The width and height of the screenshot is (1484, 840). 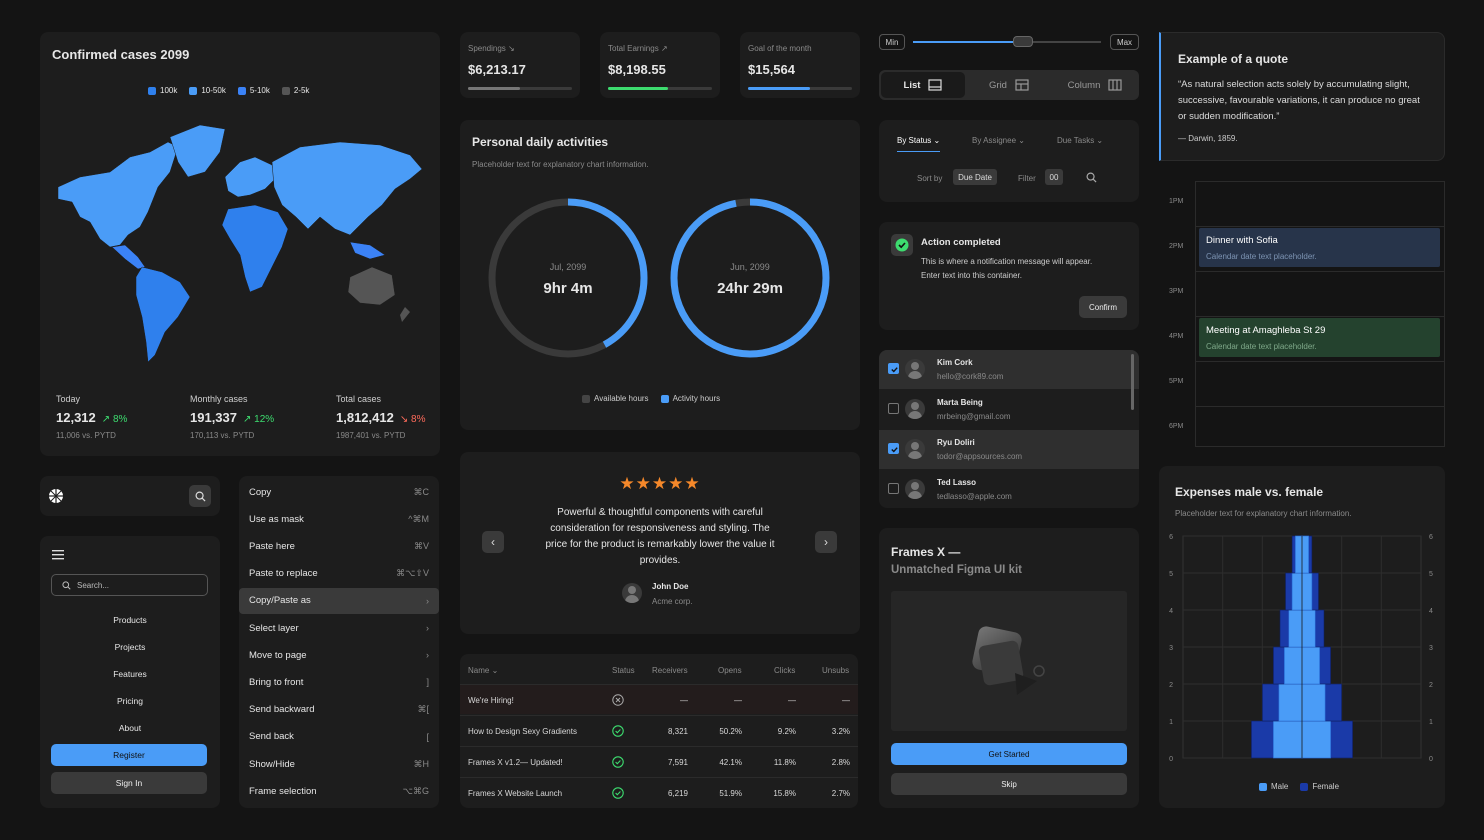 What do you see at coordinates (129, 755) in the screenshot?
I see `register-button: Register` at bounding box center [129, 755].